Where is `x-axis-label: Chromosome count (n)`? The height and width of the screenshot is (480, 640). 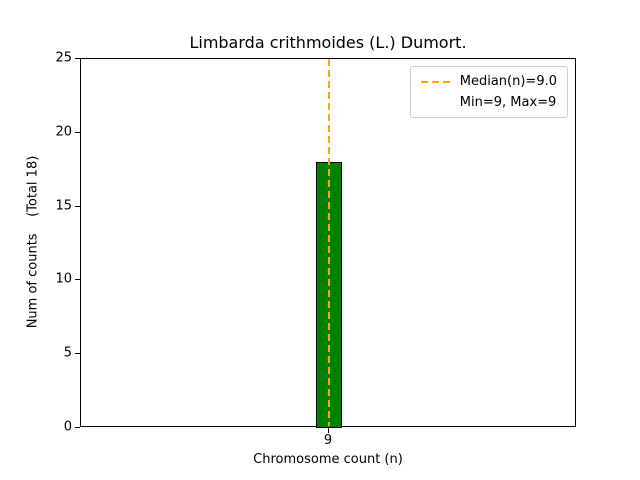
x-axis-label: Chromosome count (n) is located at coordinates (328, 459).